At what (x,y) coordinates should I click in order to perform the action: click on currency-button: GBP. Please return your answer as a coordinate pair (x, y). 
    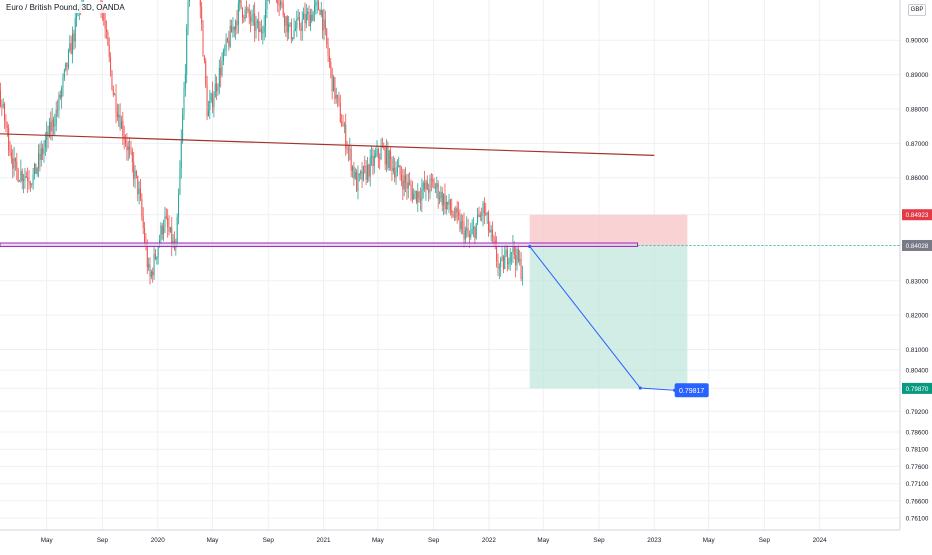
    Looking at the image, I should click on (917, 10).